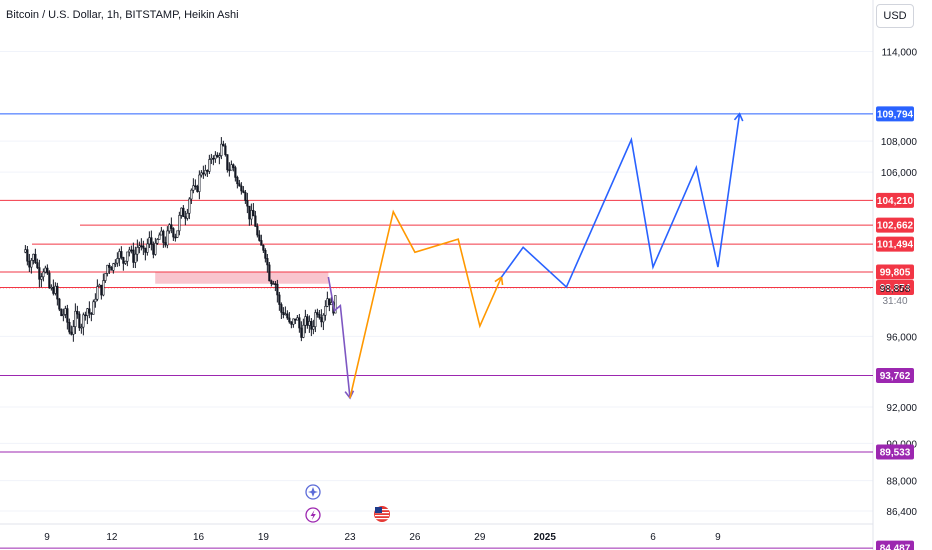  I want to click on time-tick-label: 26, so click(415, 537).